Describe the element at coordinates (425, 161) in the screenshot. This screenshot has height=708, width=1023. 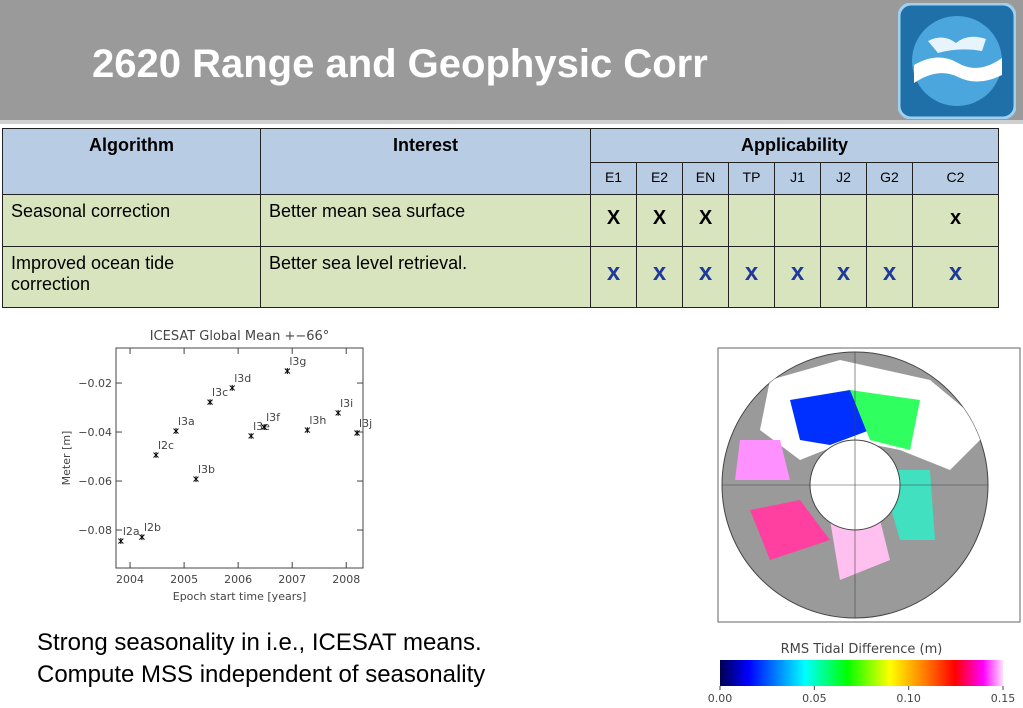
I see `column-header: Interest` at that location.